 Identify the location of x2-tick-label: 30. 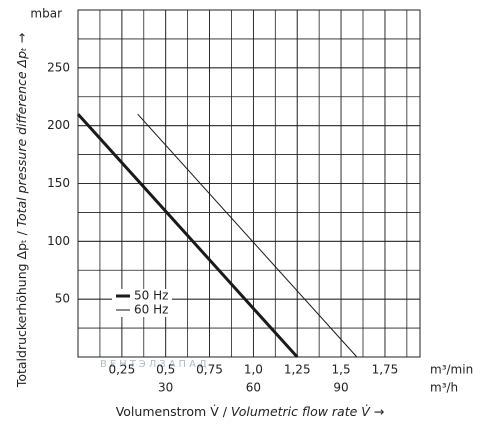
(165, 388).